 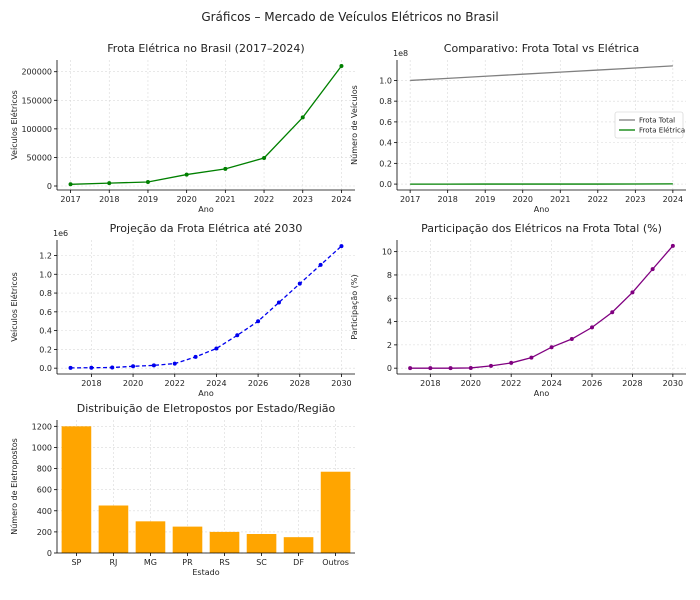 I want to click on y-tick-label: 100000, so click(x=36, y=129).